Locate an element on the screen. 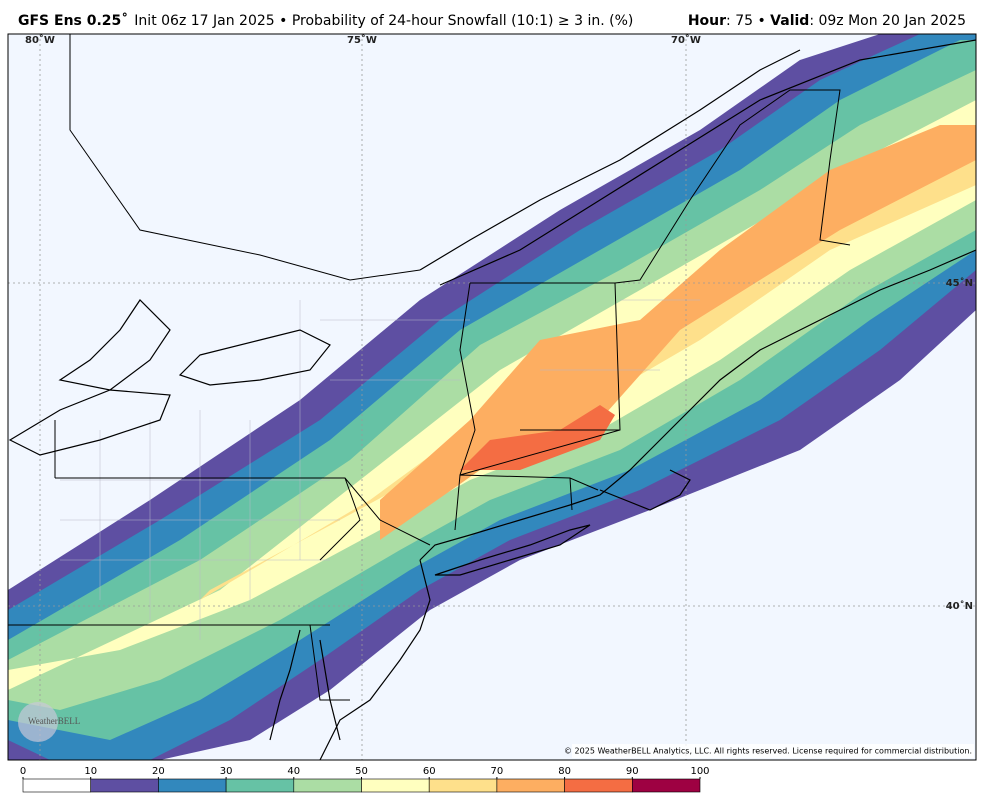  copyright-background is located at coordinates (773, 751).